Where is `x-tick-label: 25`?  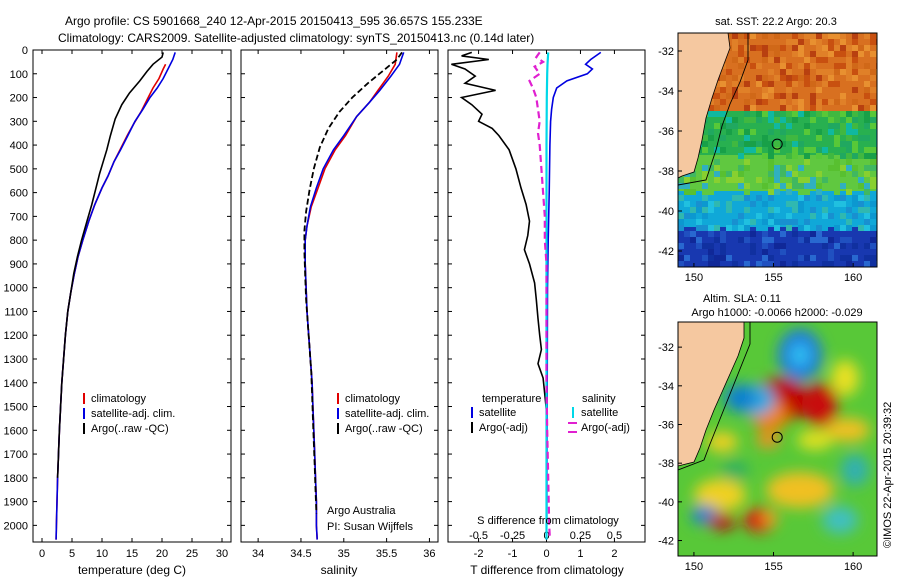 x-tick-label: 25 is located at coordinates (192, 554).